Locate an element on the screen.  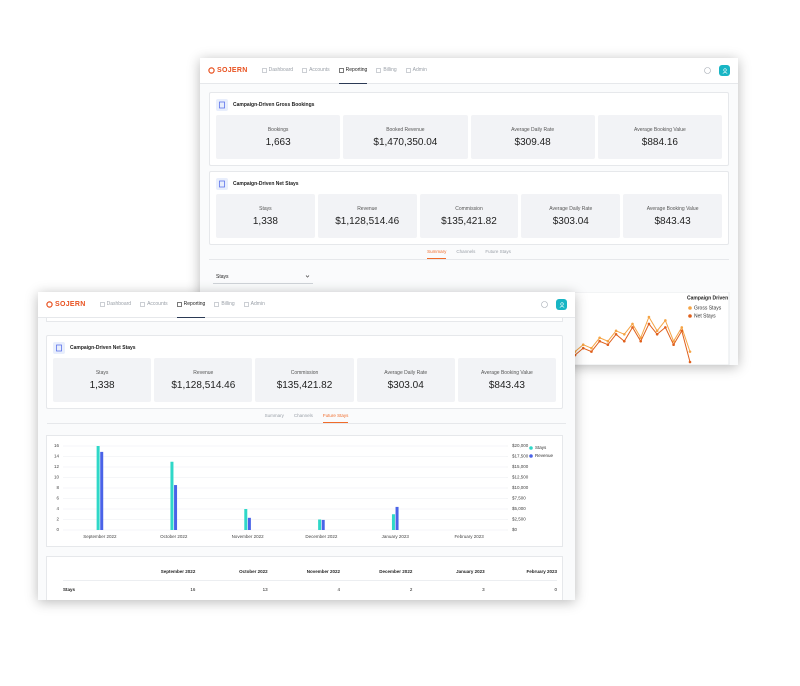
metric-label: Booked Revenue is located at coordinates (405, 129).